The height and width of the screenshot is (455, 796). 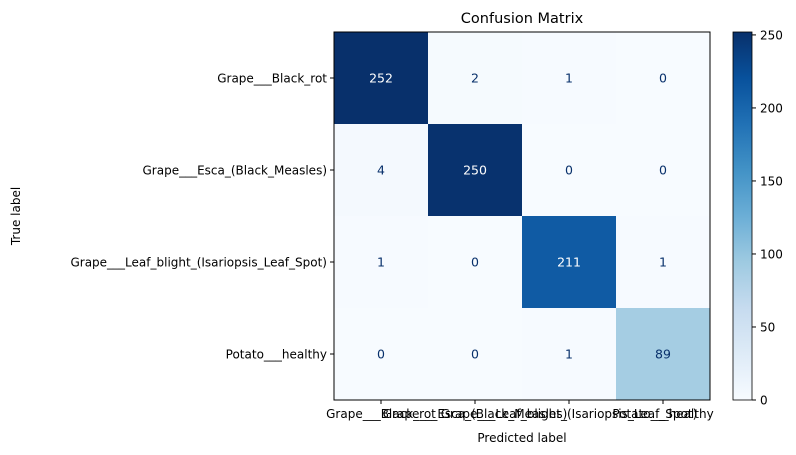 I want to click on y-tick-label: Grape___Black_rot, so click(x=272, y=79).